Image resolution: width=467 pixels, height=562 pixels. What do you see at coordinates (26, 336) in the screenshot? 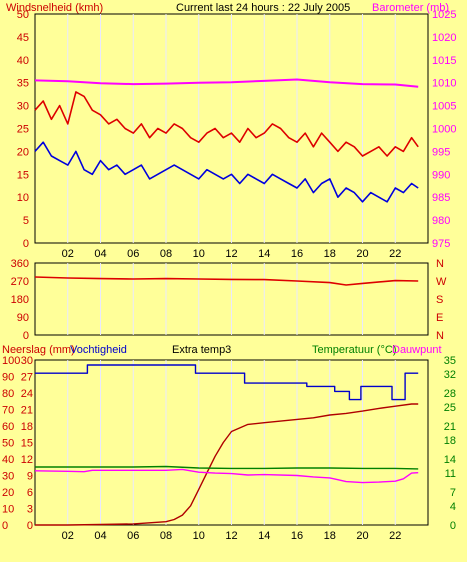
I see `direction-tick-label: 0` at bounding box center [26, 336].